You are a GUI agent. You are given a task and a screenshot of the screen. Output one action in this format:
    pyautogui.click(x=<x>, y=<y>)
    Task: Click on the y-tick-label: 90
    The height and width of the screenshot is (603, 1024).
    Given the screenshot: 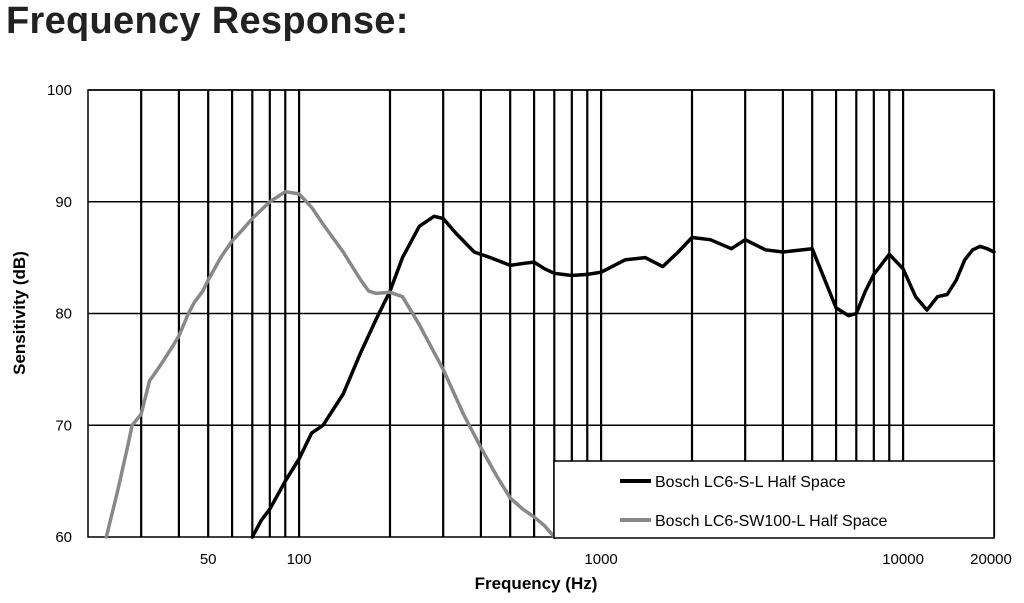 What is the action you would take?
    pyautogui.click(x=63, y=202)
    